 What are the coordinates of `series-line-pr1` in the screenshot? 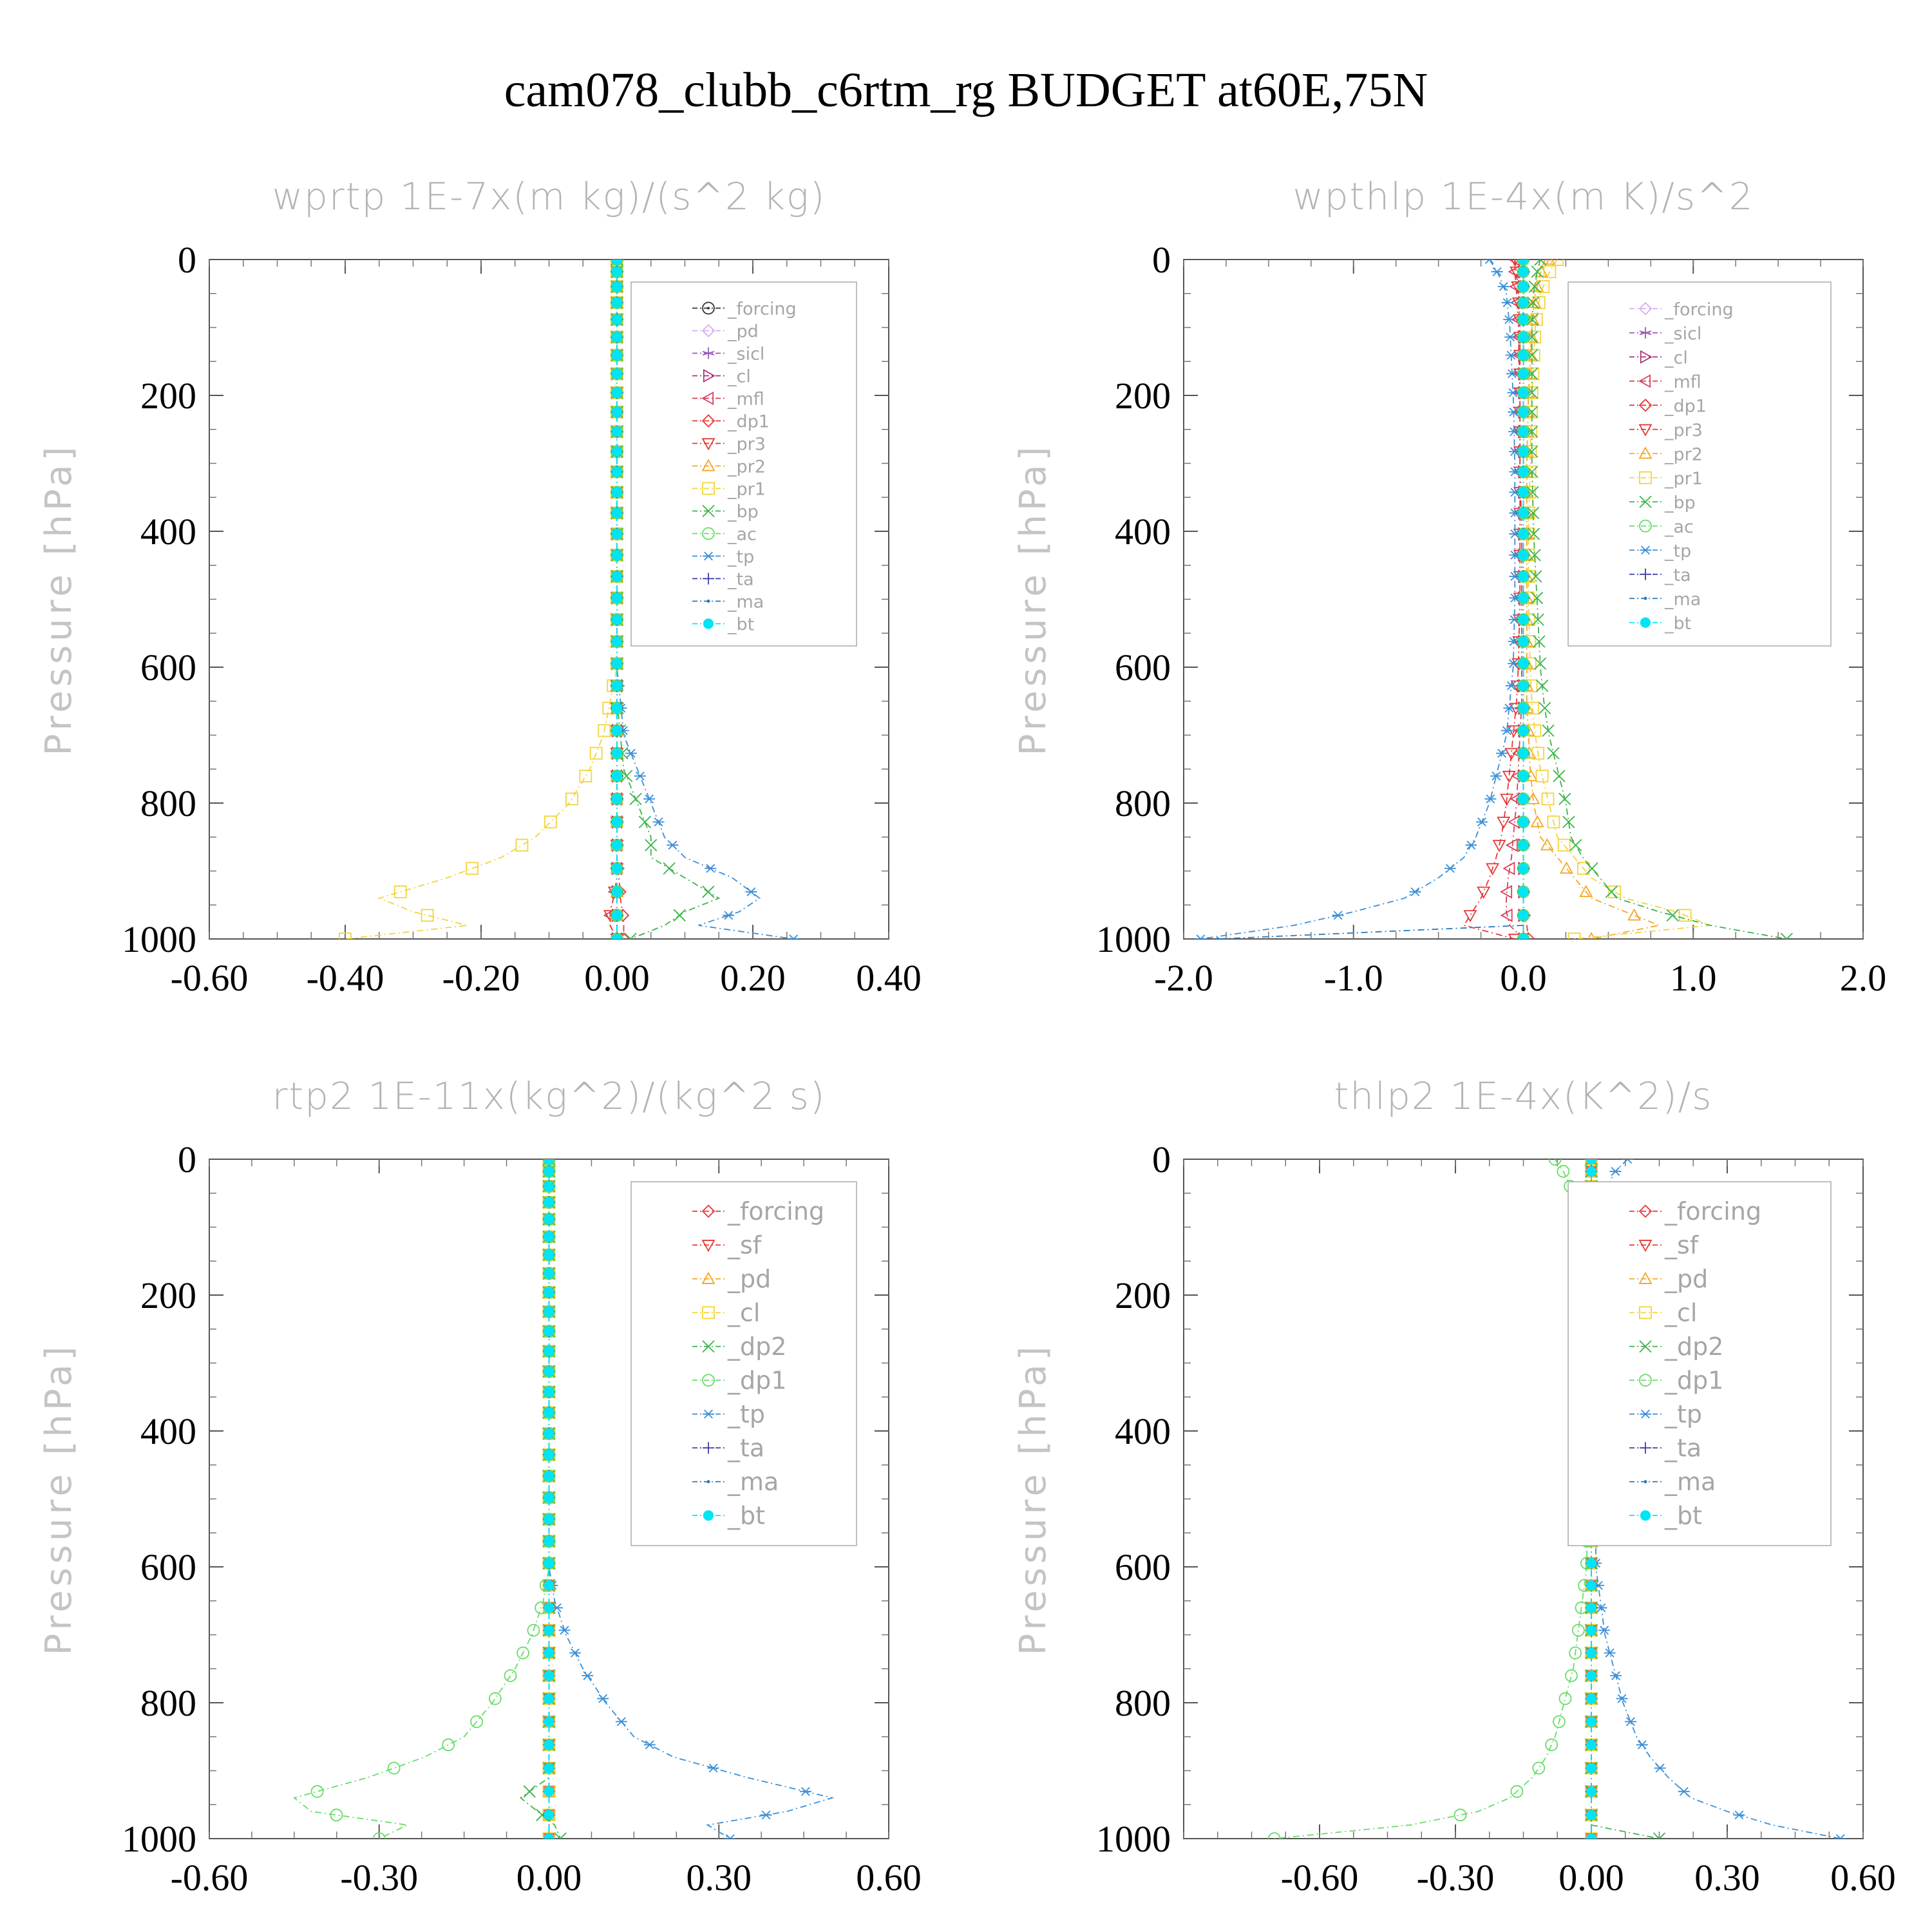 It's located at (1619, 599).